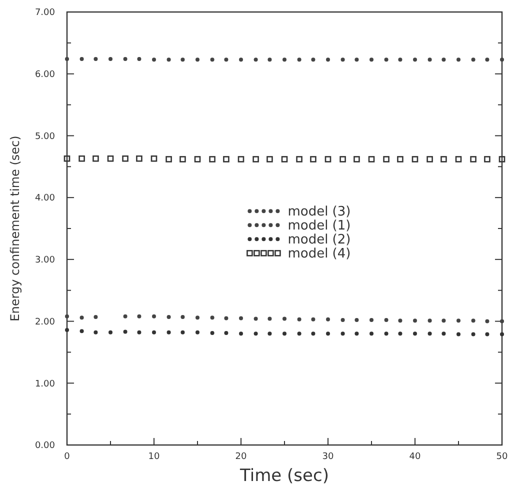  I want to click on y-tick-label: 2.00, so click(45, 322).